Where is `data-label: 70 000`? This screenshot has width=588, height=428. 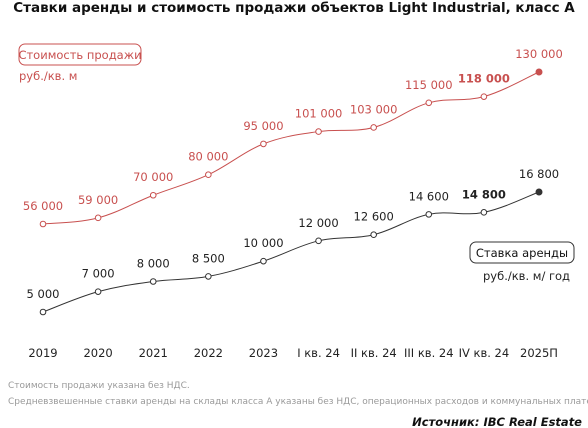
data-label: 70 000 is located at coordinates (153, 177).